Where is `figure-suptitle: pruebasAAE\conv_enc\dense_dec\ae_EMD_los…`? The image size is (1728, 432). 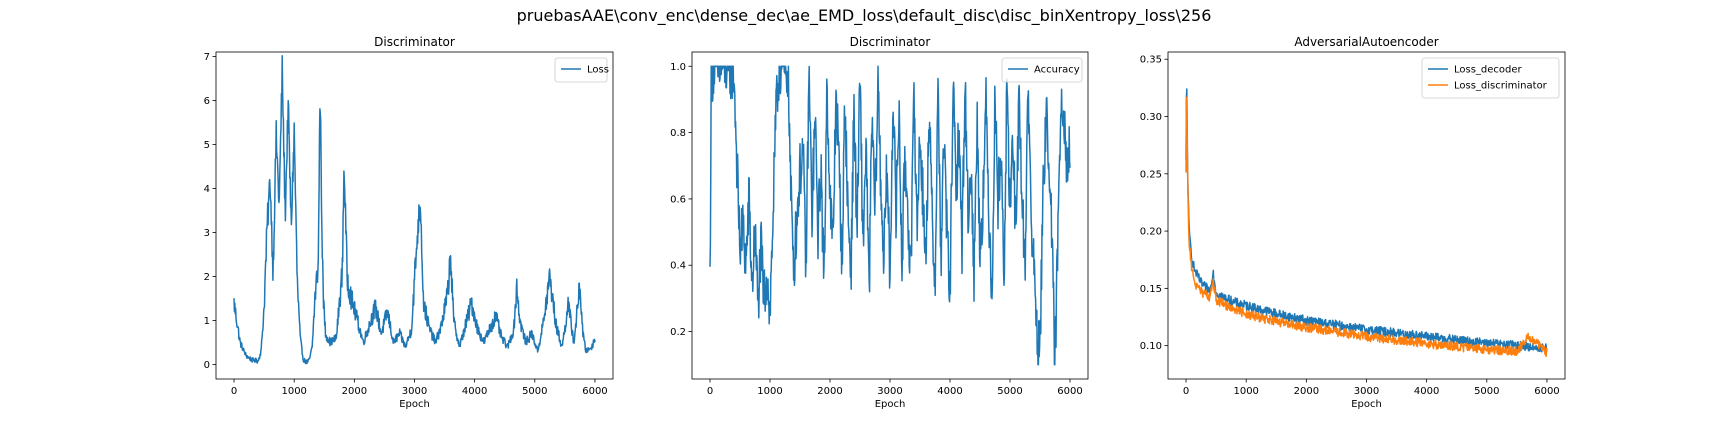
figure-suptitle: pruebasAAE\conv_enc\dense_dec\ae_EMD_los… is located at coordinates (864, 16).